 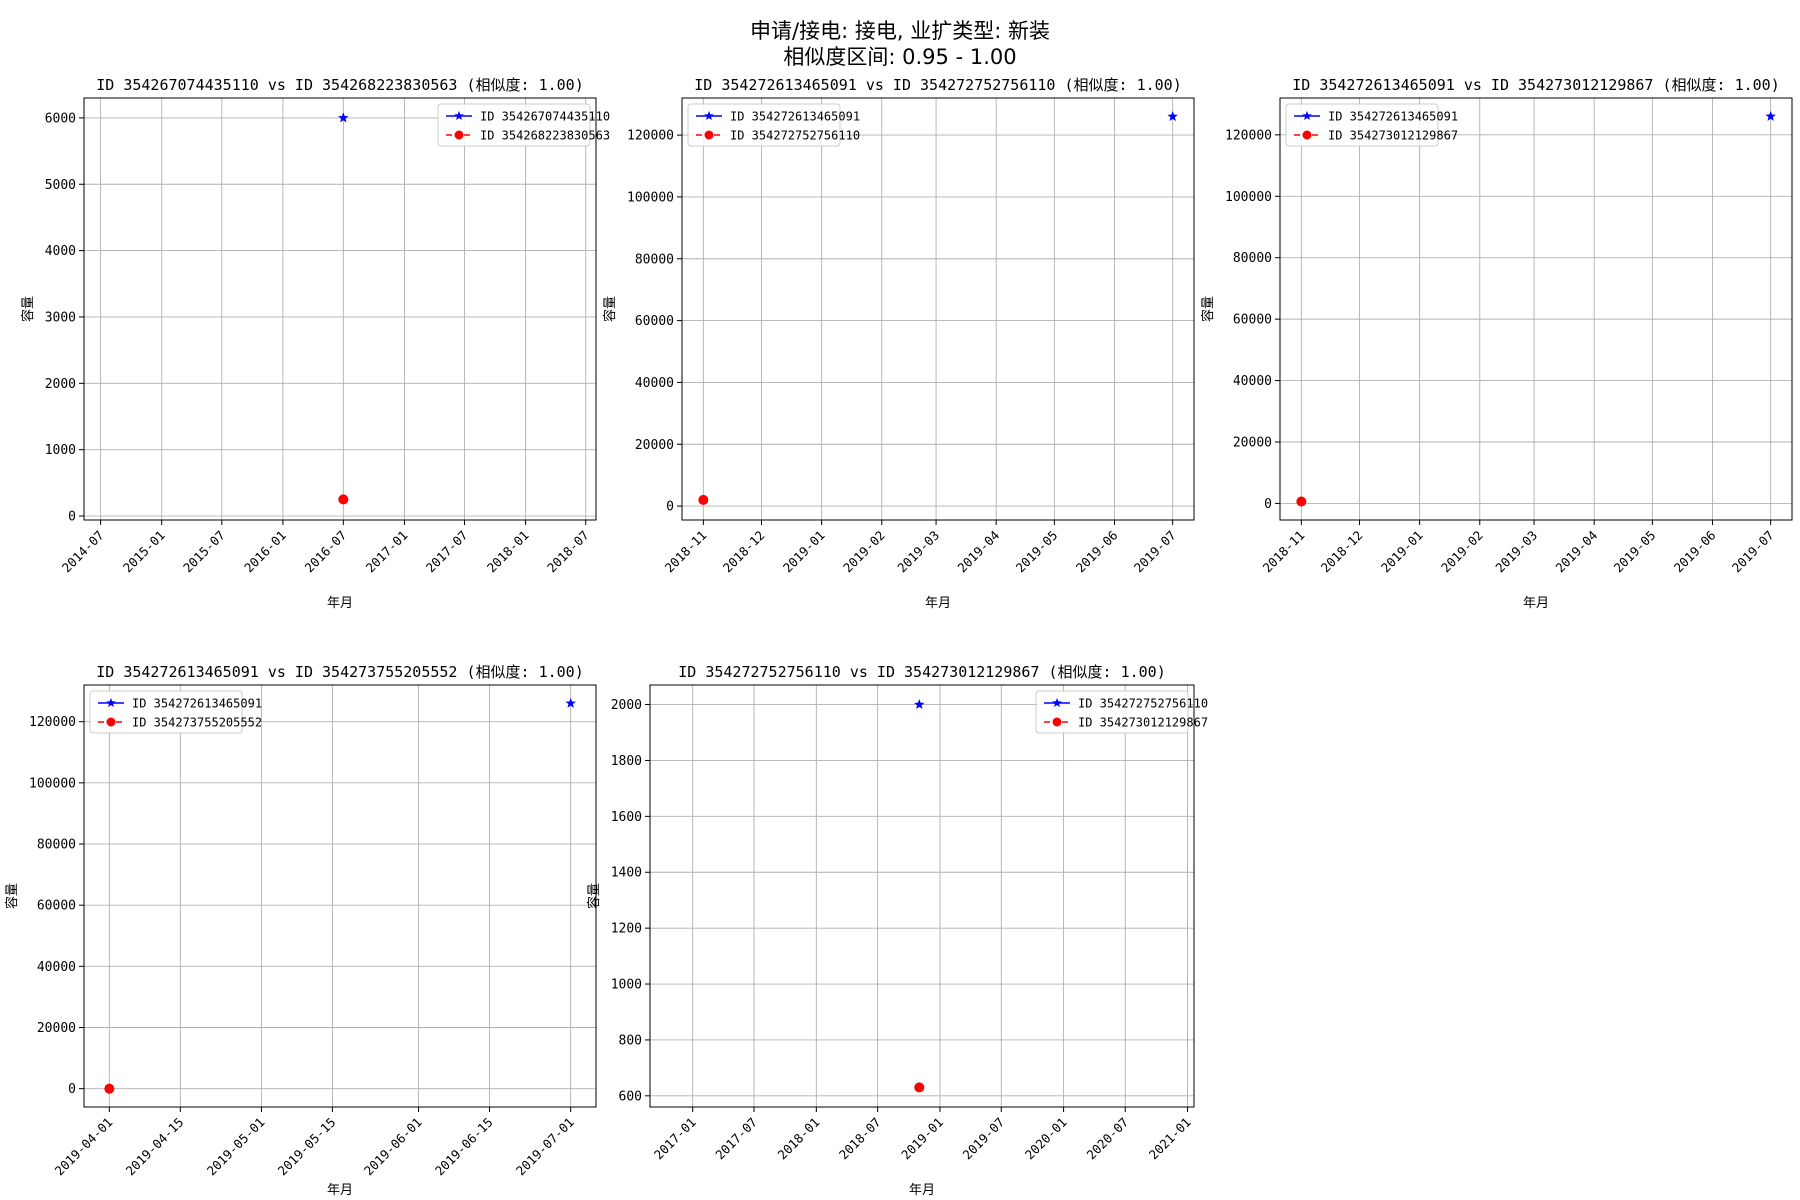 What do you see at coordinates (155, 1147) in the screenshot?
I see `x-tick-label: 2019-04-15` at bounding box center [155, 1147].